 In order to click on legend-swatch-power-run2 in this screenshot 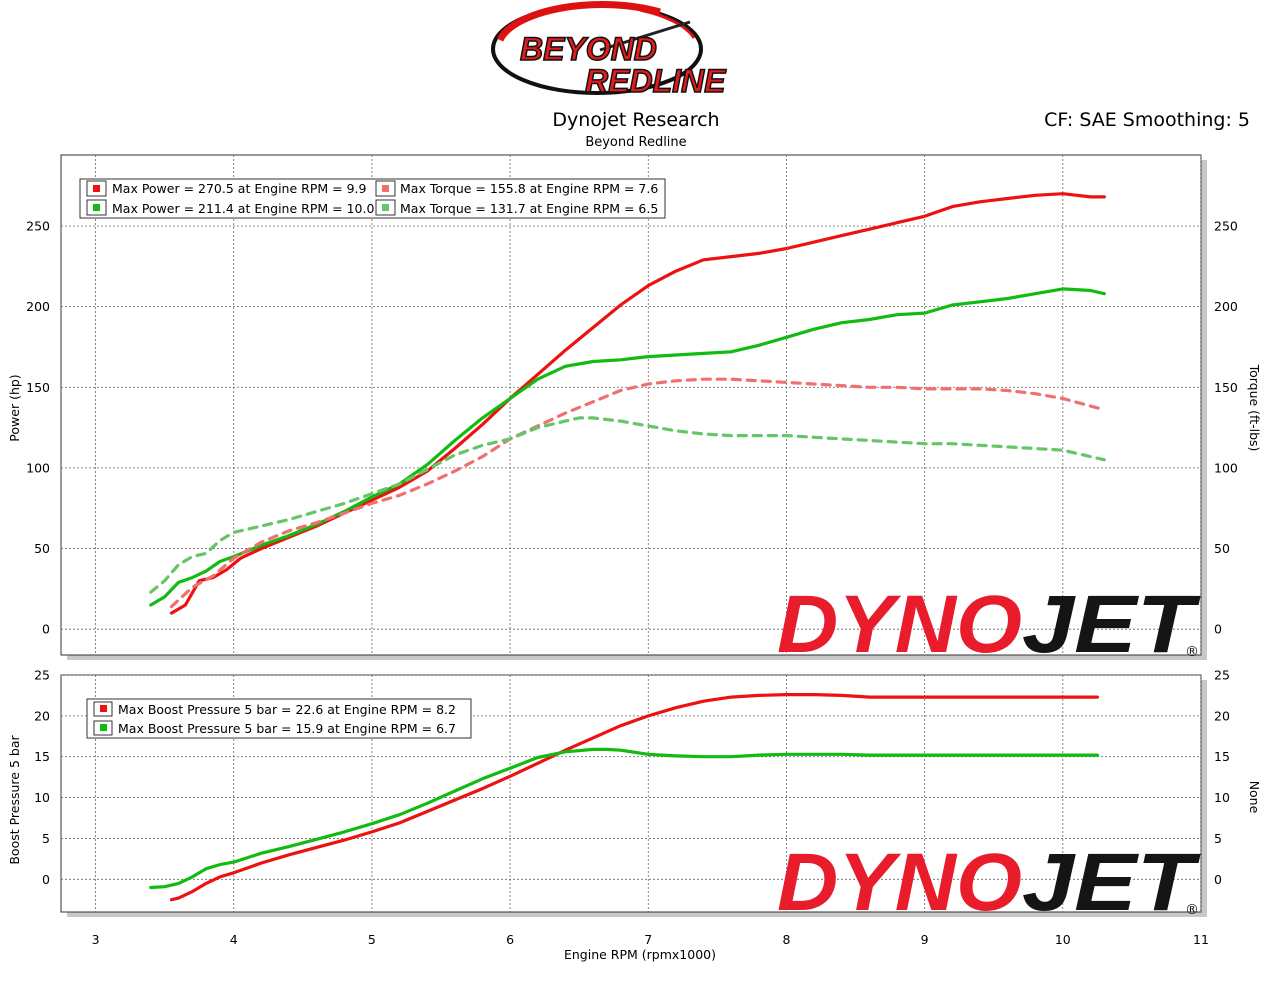, I will do `click(96, 207)`.